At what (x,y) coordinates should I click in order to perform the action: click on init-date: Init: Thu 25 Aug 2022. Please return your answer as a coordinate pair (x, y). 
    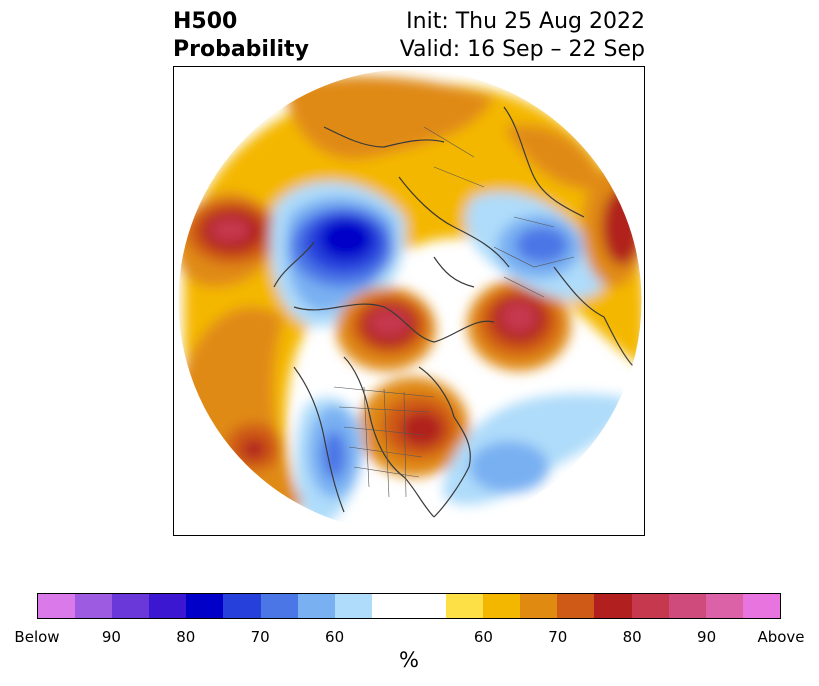
    Looking at the image, I should click on (525, 21).